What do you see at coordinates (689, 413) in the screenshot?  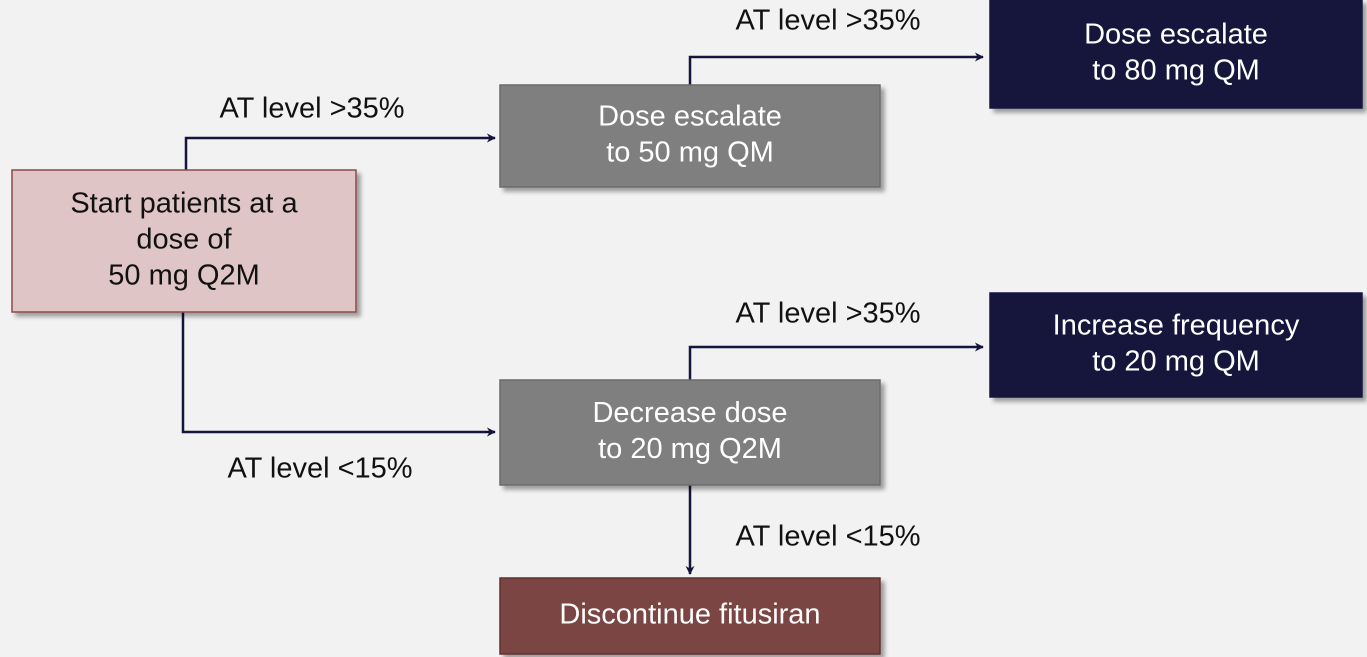 I see `node-text: Decrease dose` at bounding box center [689, 413].